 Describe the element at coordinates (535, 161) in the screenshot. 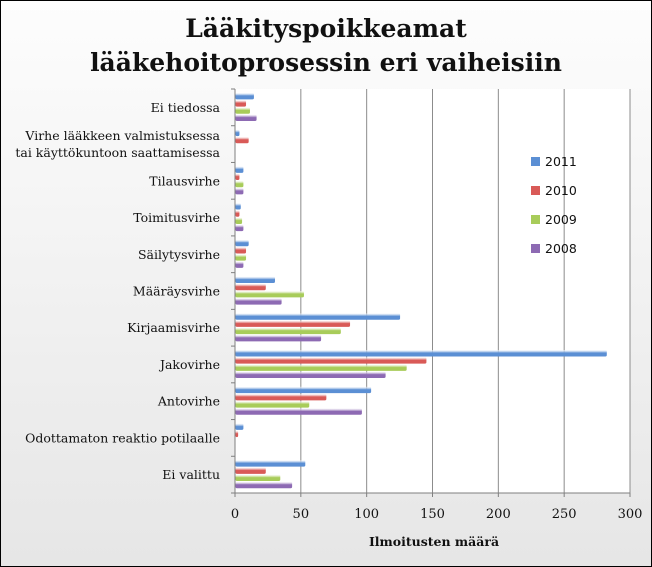

I see `legend-swatch-2011` at that location.